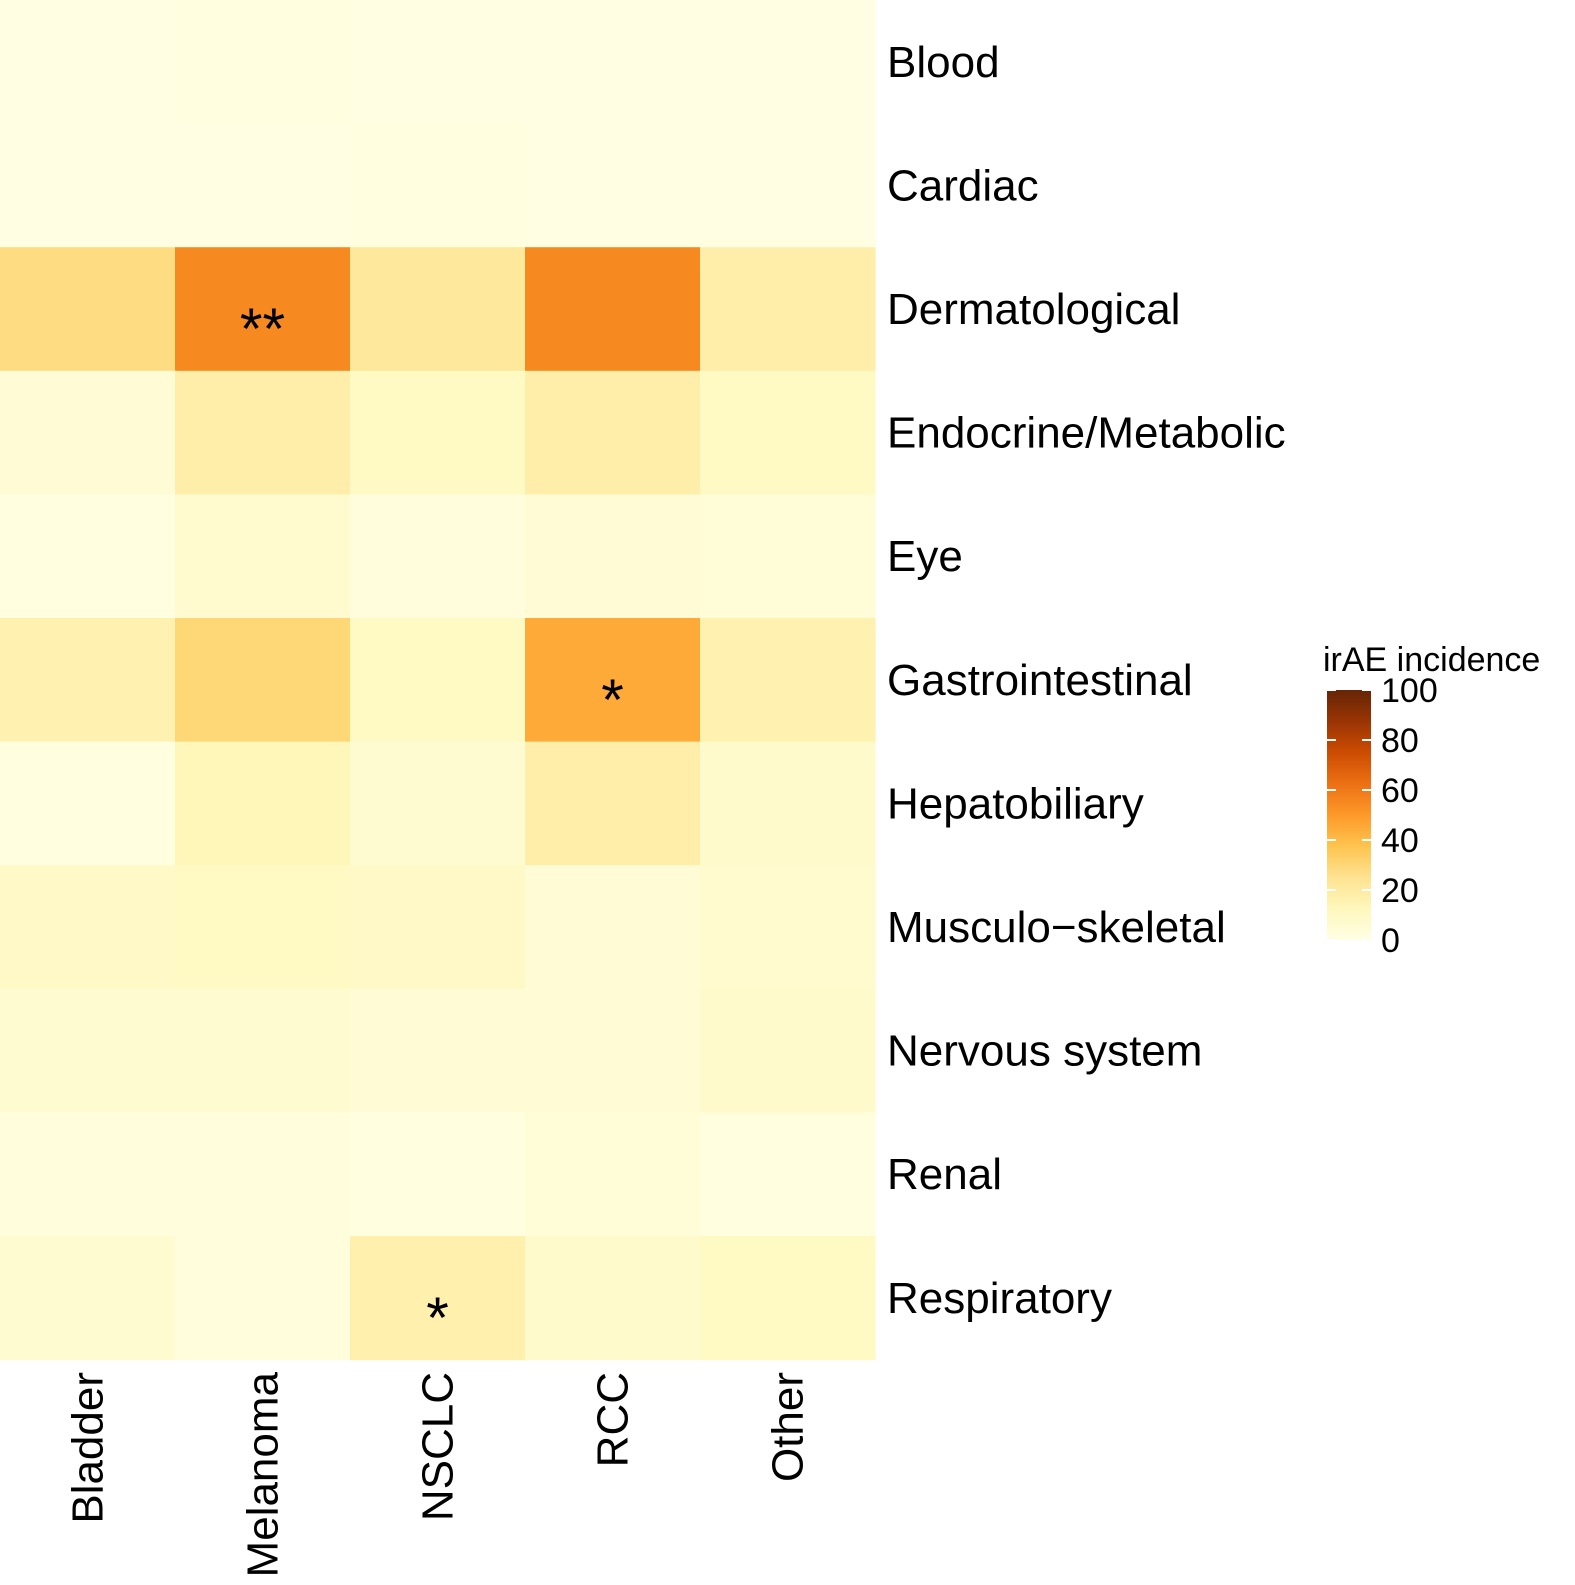  I want to click on heatmap-cell-eye-other, so click(788, 556).